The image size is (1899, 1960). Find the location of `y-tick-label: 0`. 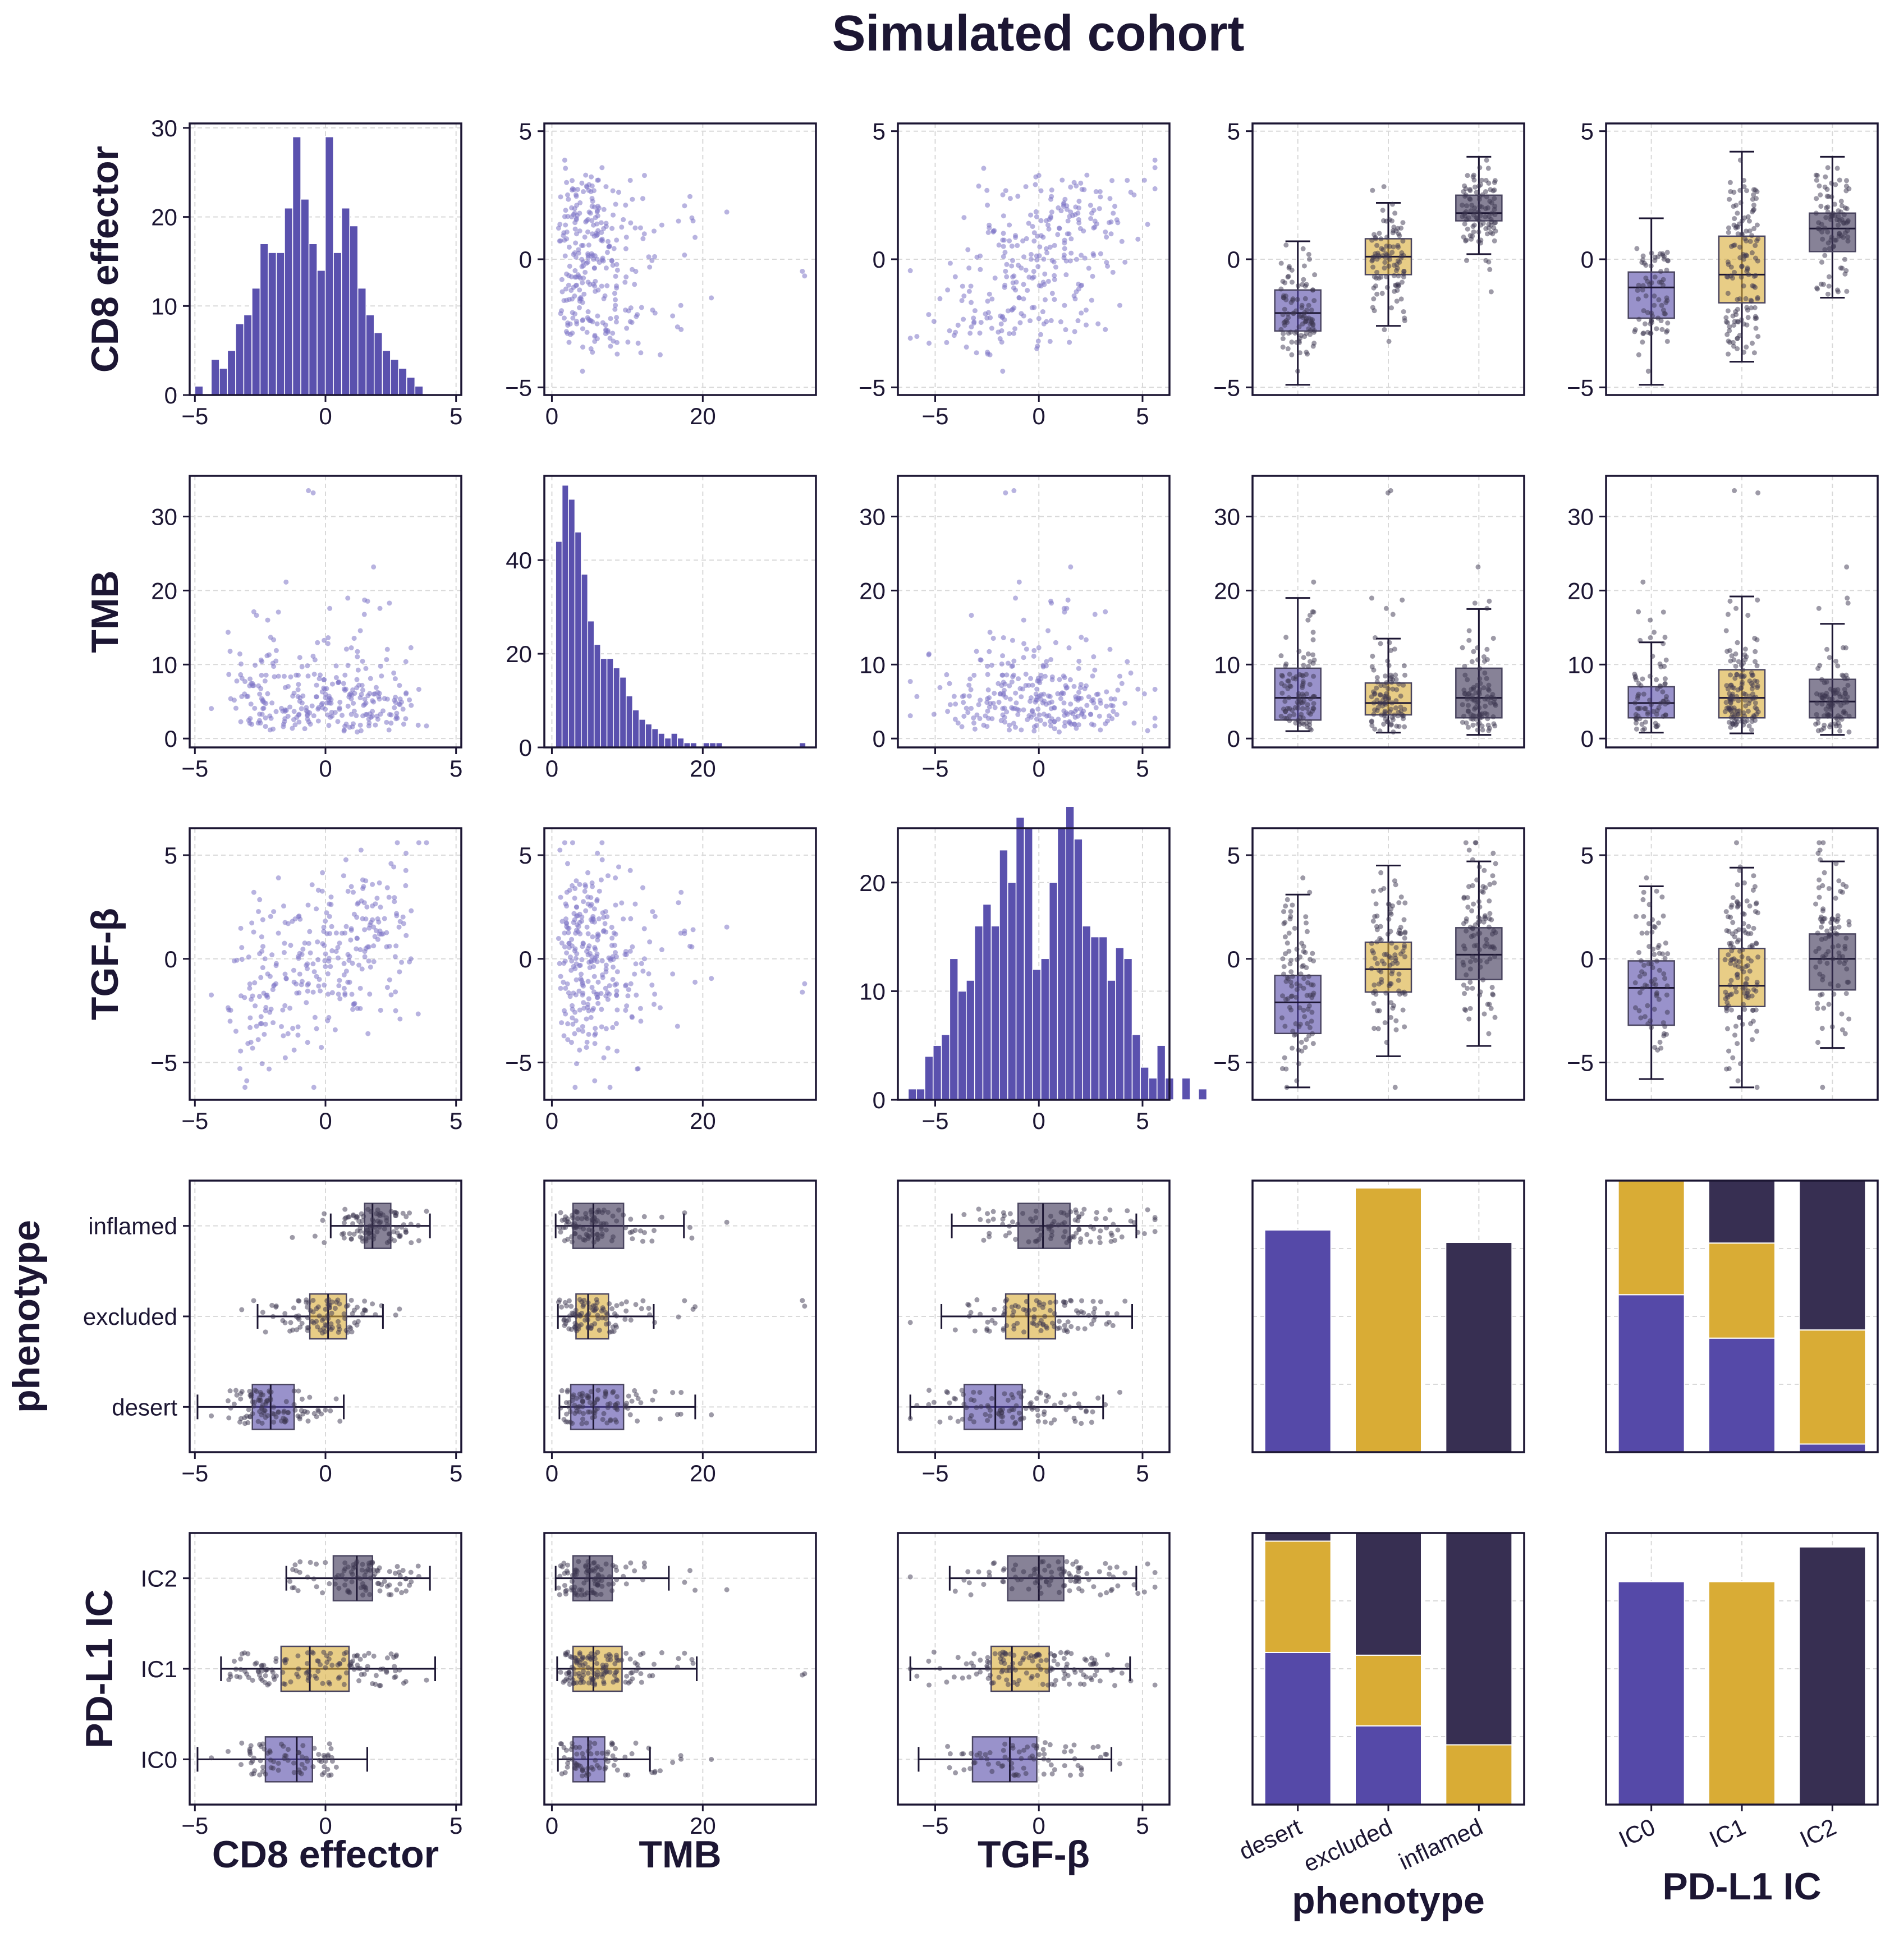

y-tick-label: 0 is located at coordinates (1588, 959).